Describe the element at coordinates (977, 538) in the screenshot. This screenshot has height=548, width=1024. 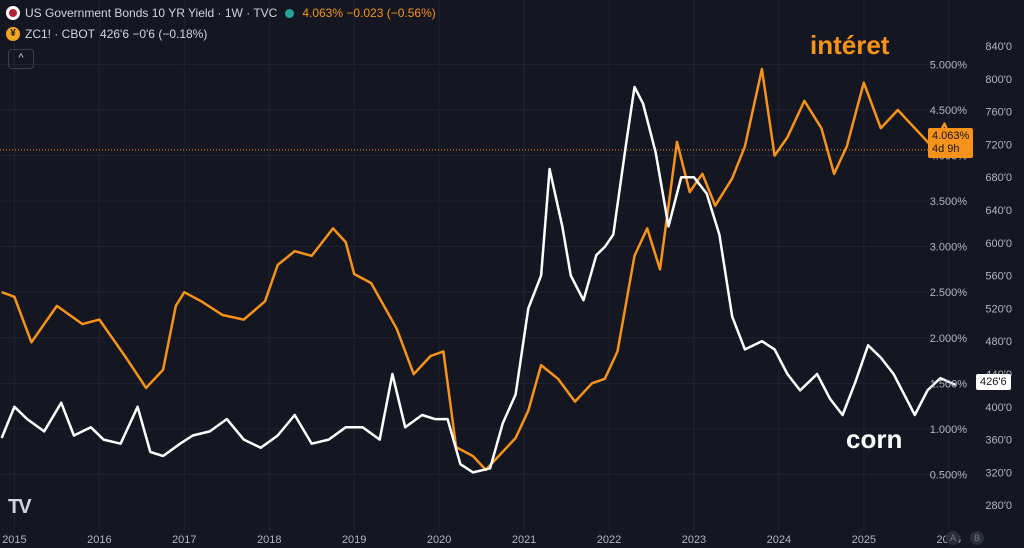
I see `b-scale-button: B` at that location.